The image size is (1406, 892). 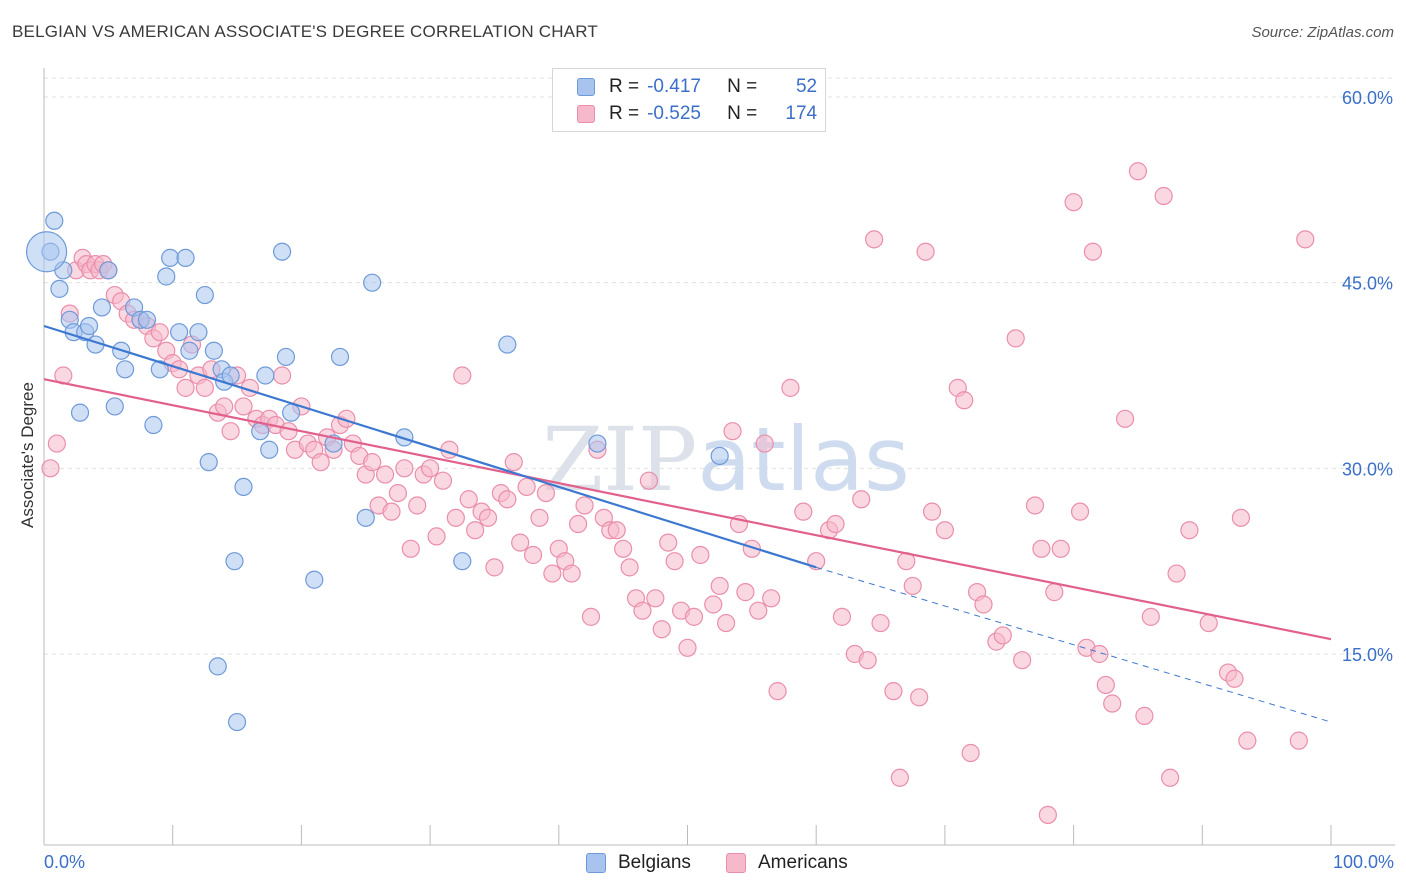 I want to click on y-tick-label: 30.0%, so click(x=1367, y=469).